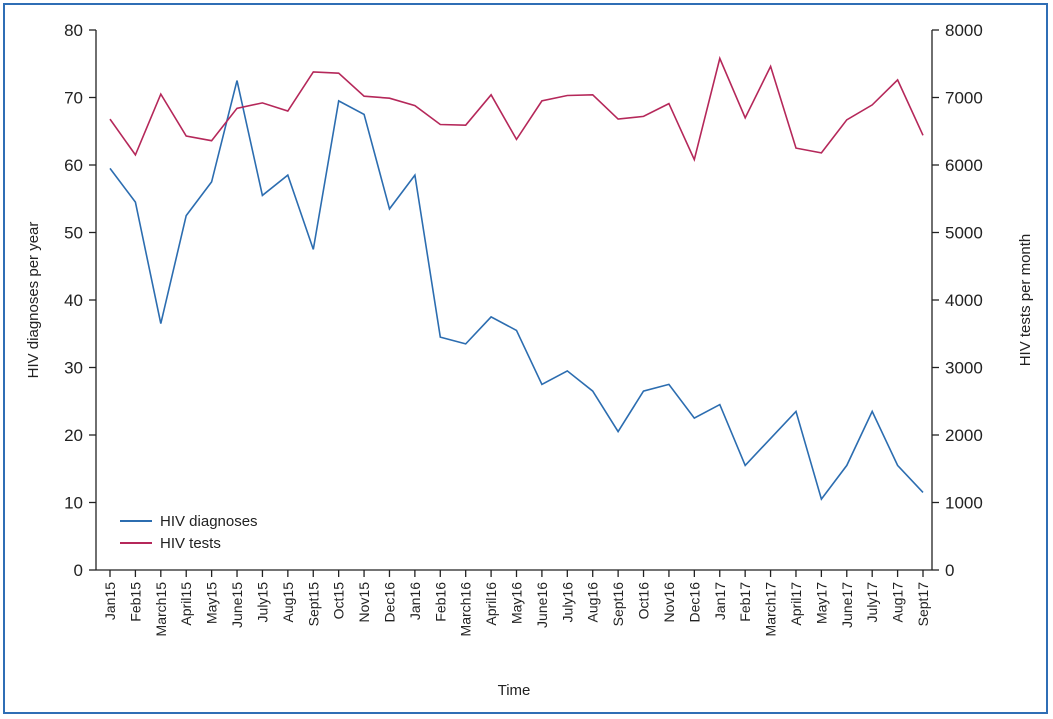  What do you see at coordinates (364, 602) in the screenshot?
I see `x-tick-label: Nov15` at bounding box center [364, 602].